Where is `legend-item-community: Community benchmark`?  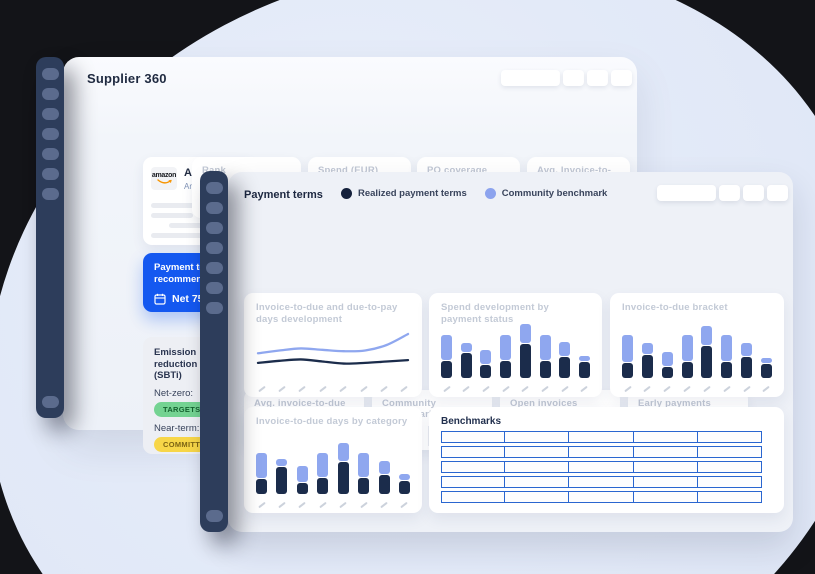 legend-item-community: Community benchmark is located at coordinates (545, 193).